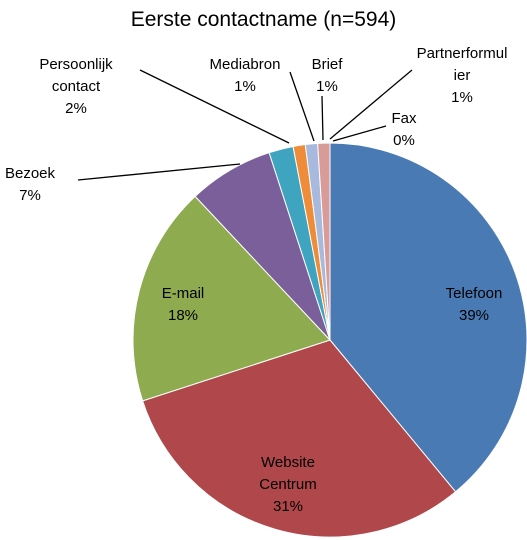 This screenshot has height=540, width=527. I want to click on slice-label: Telefoon 39%, so click(474, 305).